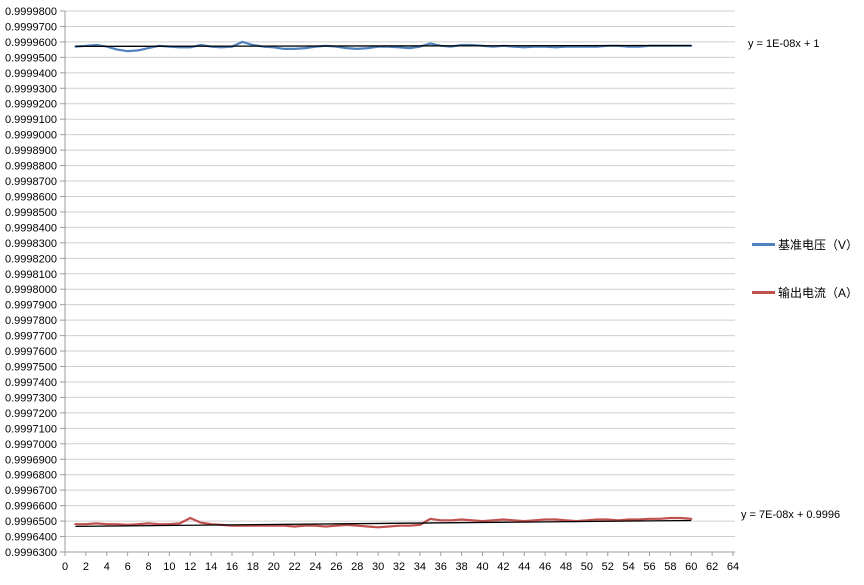 The height and width of the screenshot is (585, 864). What do you see at coordinates (31, 27) in the screenshot?
I see `y-axis-label: 0.9999700` at bounding box center [31, 27].